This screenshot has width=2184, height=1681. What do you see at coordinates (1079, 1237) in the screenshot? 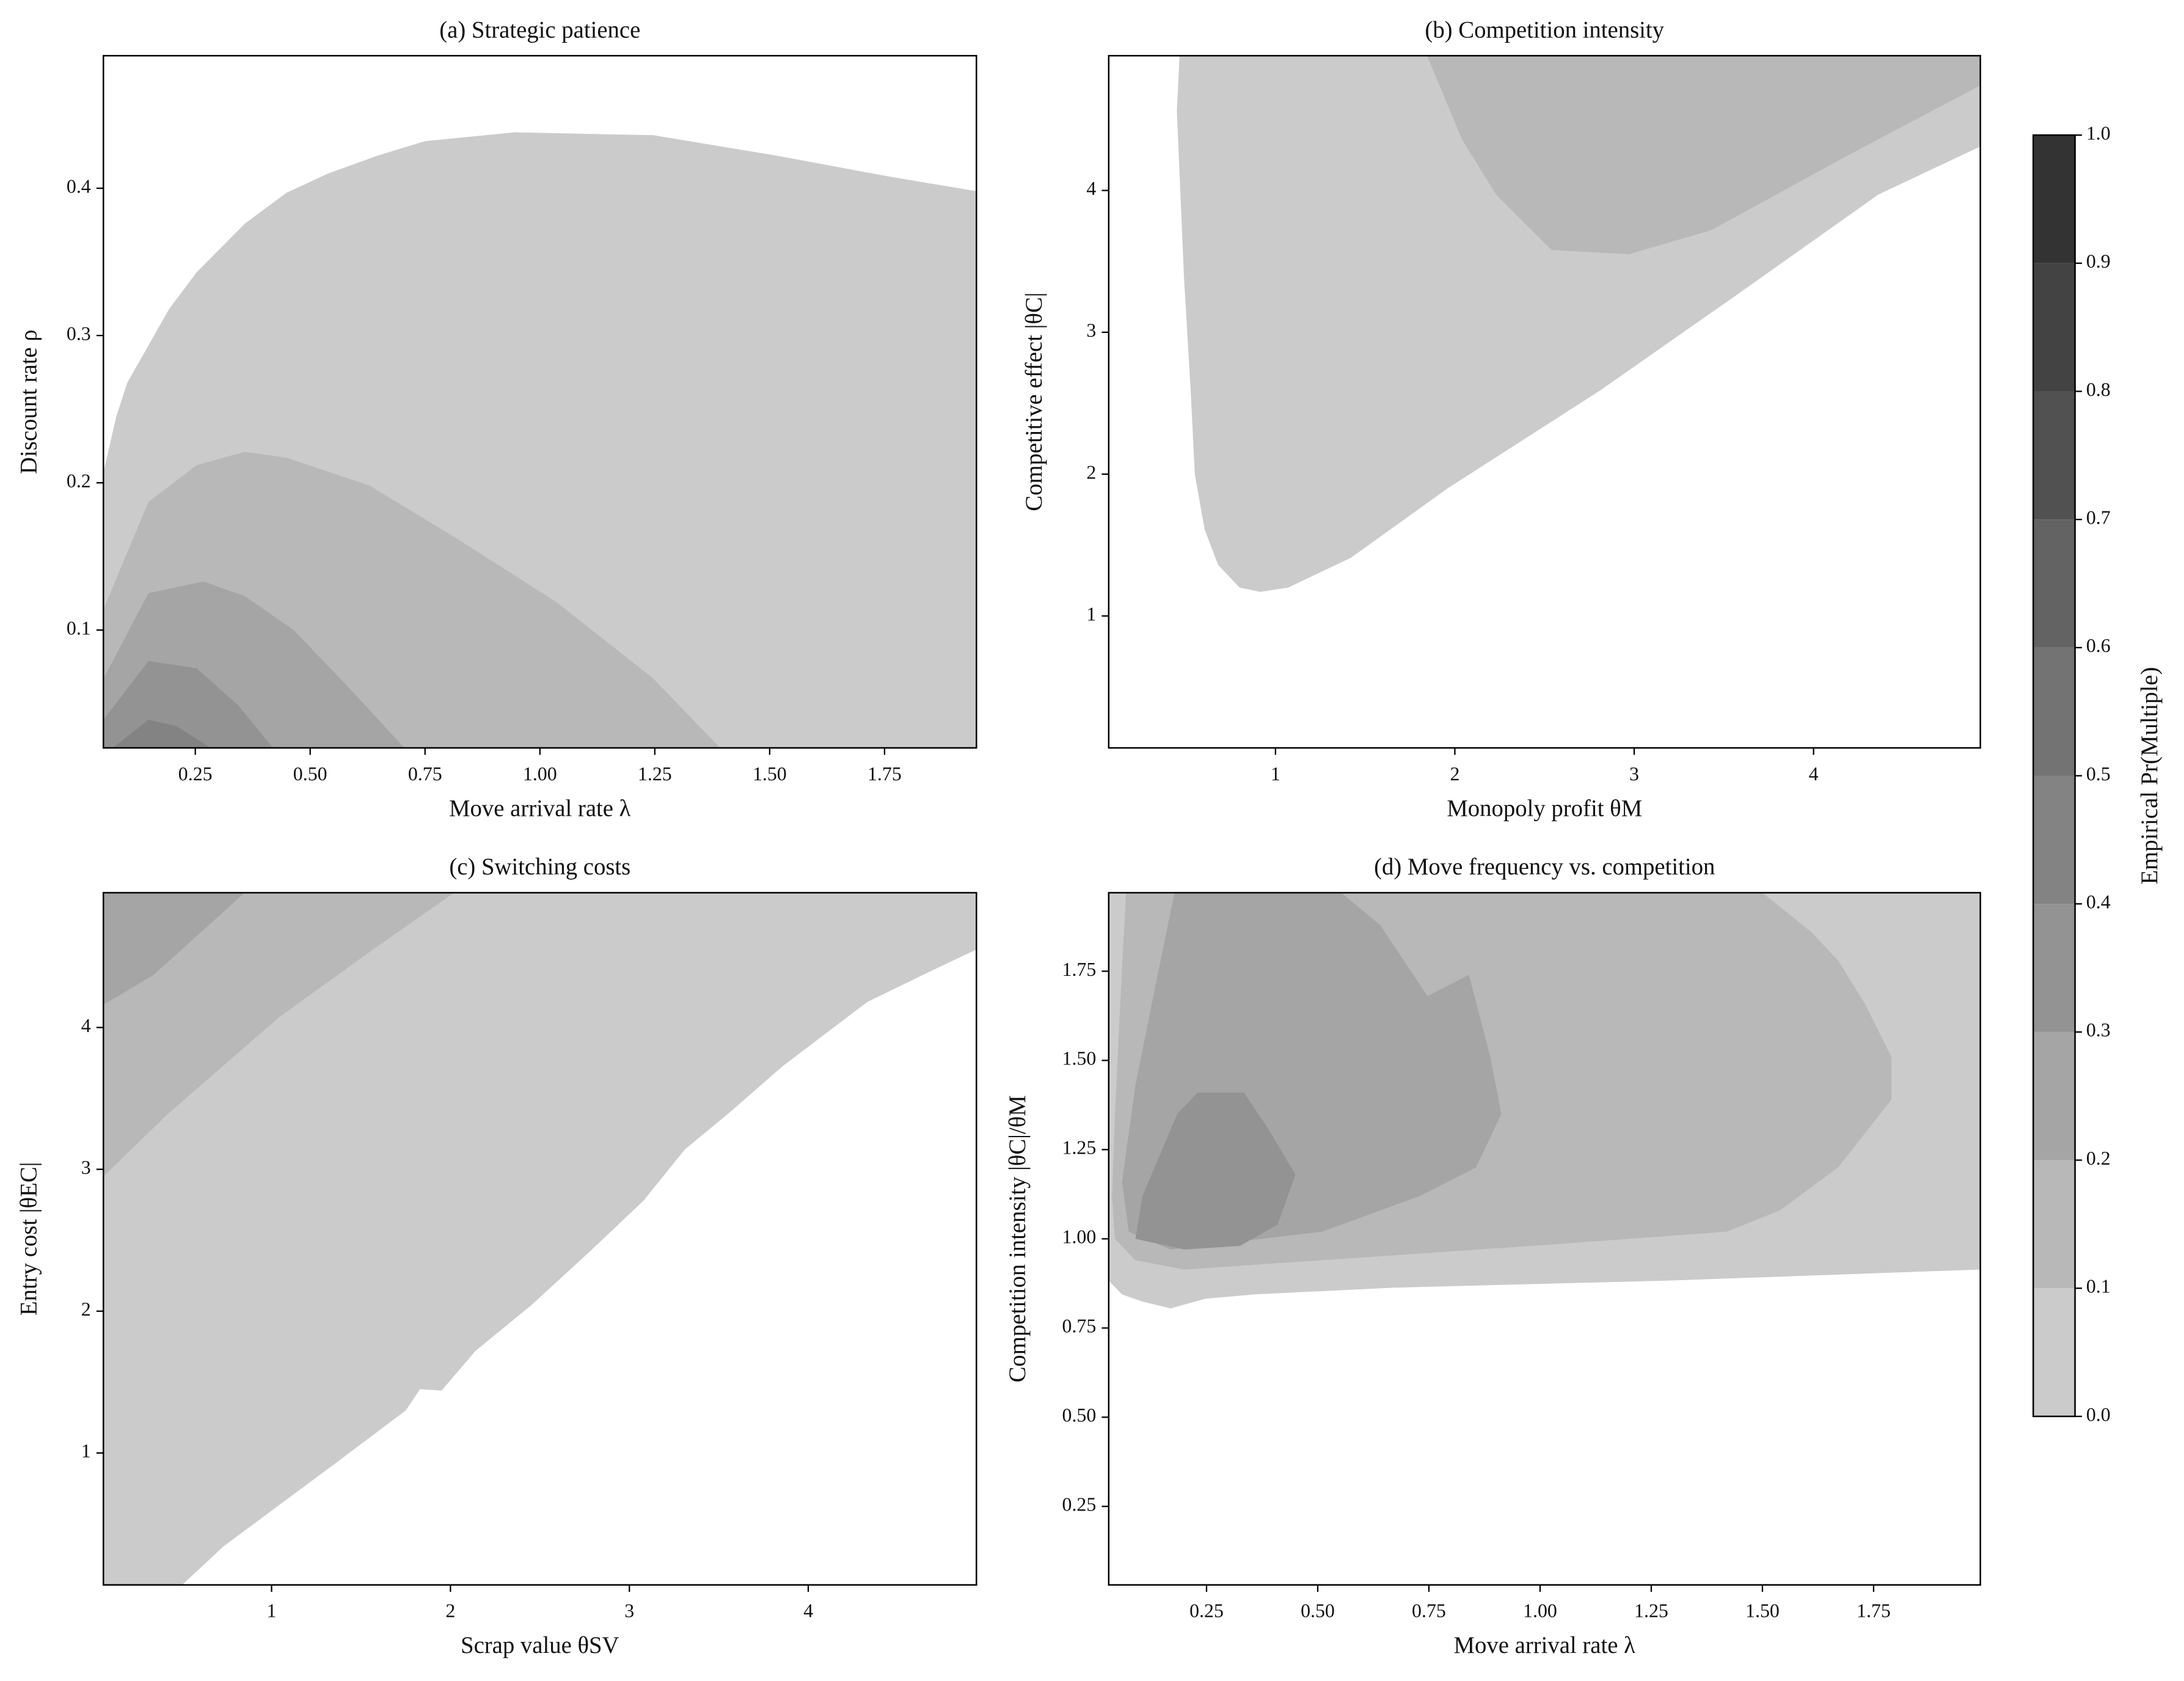
I see `y-tick-label: 1.00` at bounding box center [1079, 1237].